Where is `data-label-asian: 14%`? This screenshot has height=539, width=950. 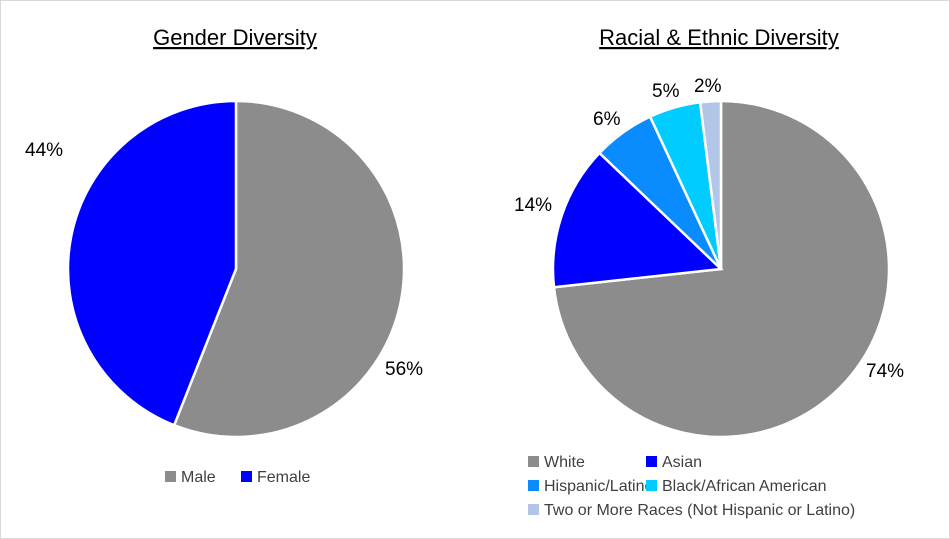
data-label-asian: 14% is located at coordinates (533, 205).